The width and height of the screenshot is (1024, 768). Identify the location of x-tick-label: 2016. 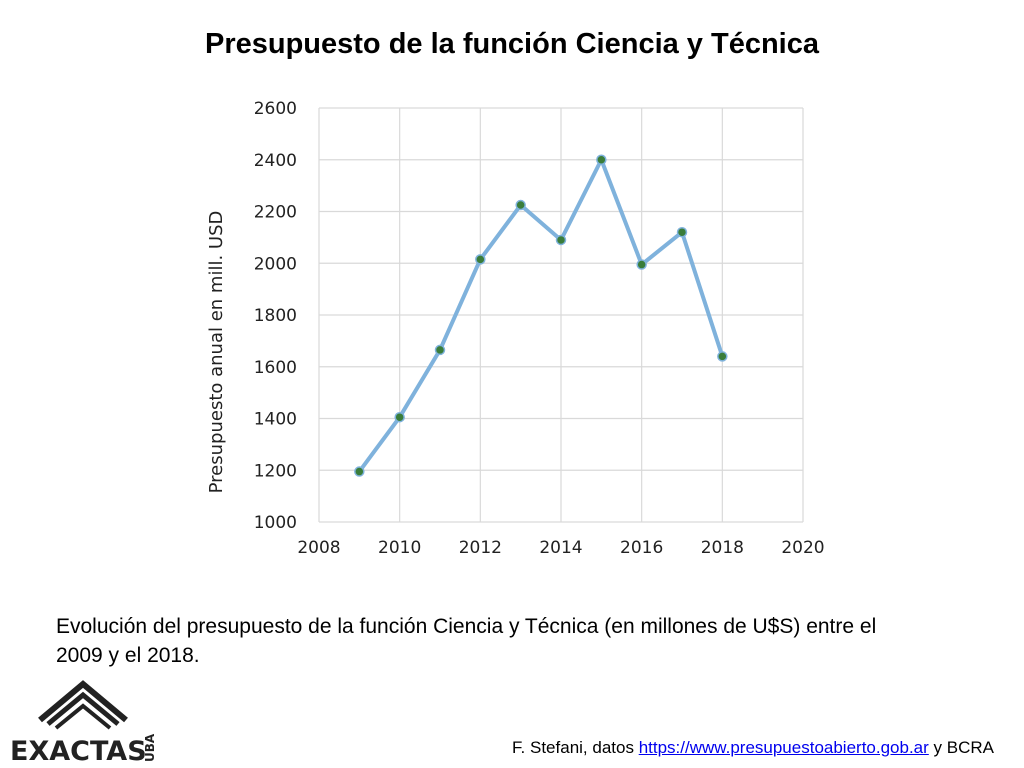
(641, 548).